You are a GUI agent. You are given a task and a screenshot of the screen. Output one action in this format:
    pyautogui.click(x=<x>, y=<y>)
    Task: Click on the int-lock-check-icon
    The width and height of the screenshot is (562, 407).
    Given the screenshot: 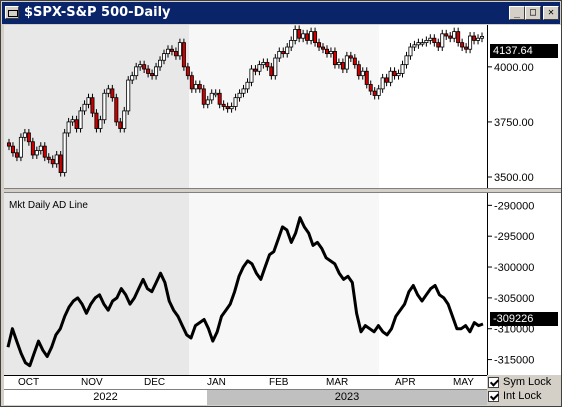 What is the action you would take?
    pyautogui.click(x=493, y=396)
    